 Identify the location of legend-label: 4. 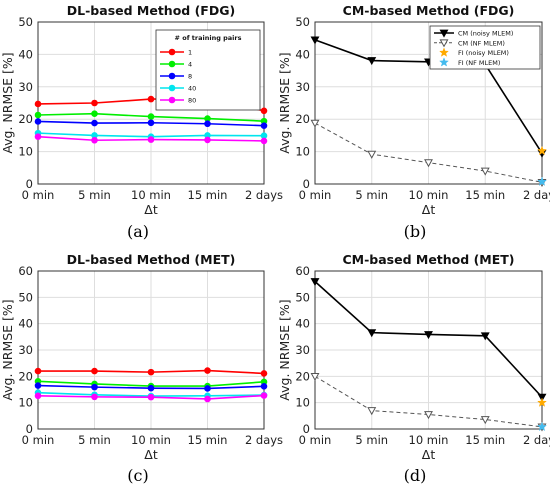
(190, 65).